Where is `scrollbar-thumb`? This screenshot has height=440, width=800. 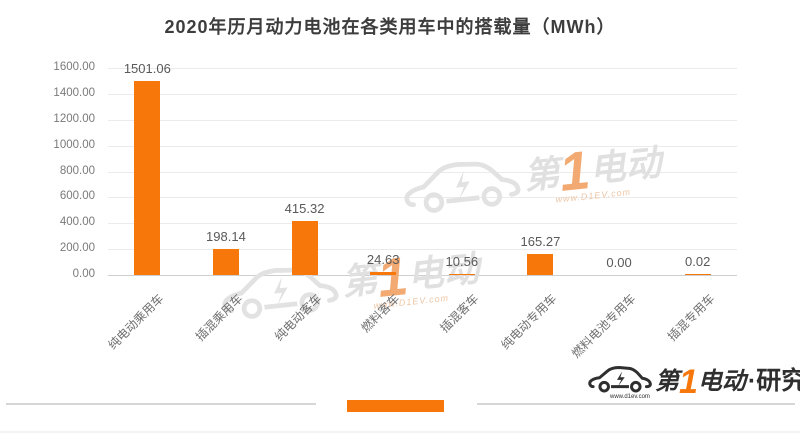
scrollbar-thumb is located at coordinates (395, 406).